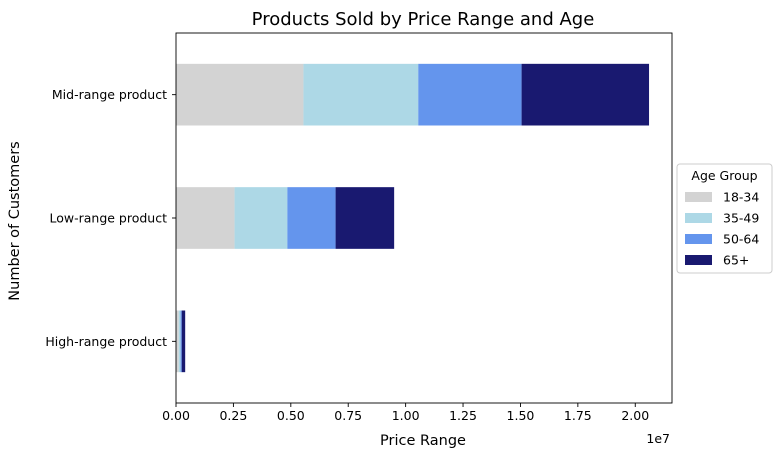 The height and width of the screenshot is (458, 778). I want to click on y-axis-label: Number of Customers, so click(15, 220).